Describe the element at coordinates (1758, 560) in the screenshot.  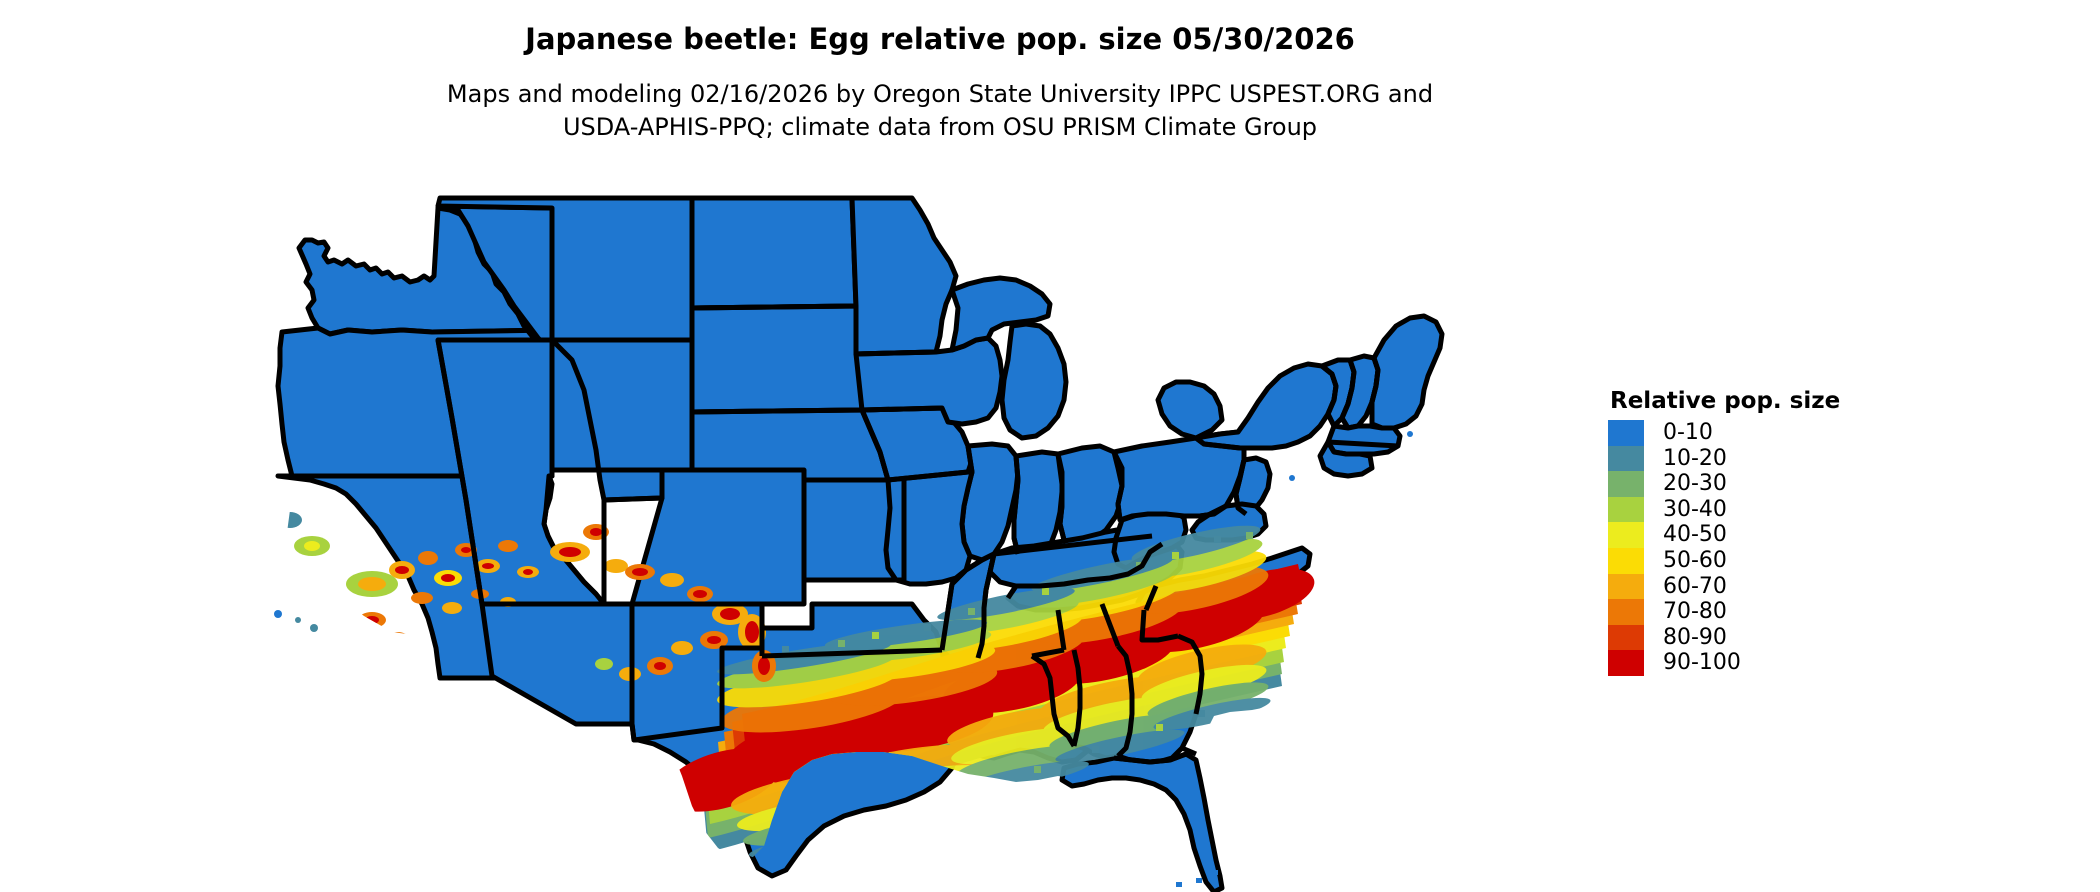
I see `legend-row: 50-60` at that location.